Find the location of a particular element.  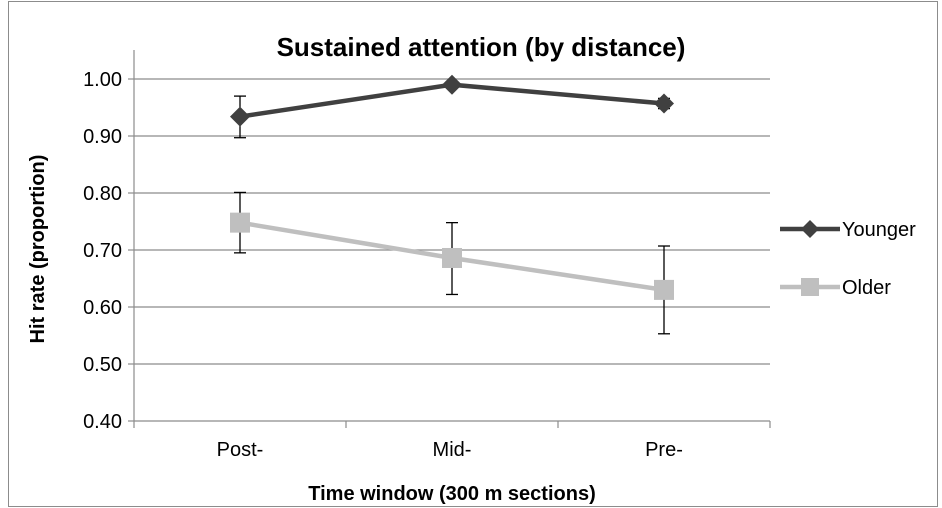

x-tick-labels: Post- Mid- Pre- is located at coordinates (450, 450).